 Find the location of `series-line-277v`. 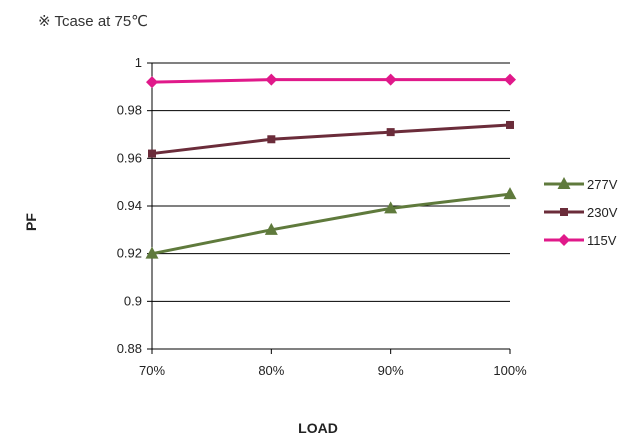

series-line-277v is located at coordinates (331, 224).